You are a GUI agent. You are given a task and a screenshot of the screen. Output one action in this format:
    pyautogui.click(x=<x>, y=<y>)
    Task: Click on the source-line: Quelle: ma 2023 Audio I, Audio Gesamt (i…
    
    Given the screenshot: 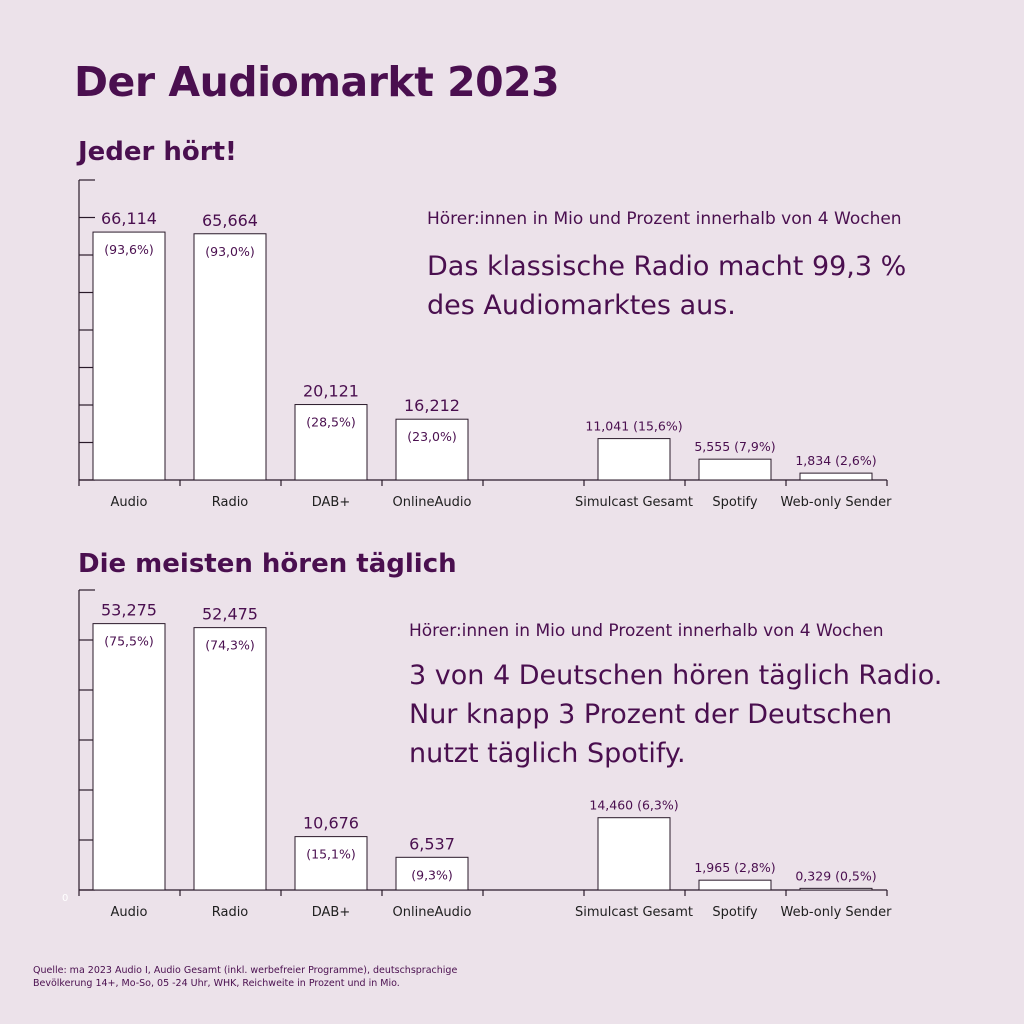 What is the action you would take?
    pyautogui.click(x=245, y=970)
    